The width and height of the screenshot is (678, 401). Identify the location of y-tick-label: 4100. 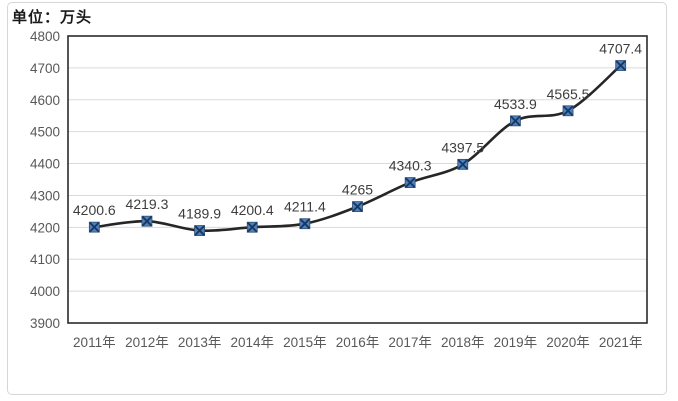
(45, 259).